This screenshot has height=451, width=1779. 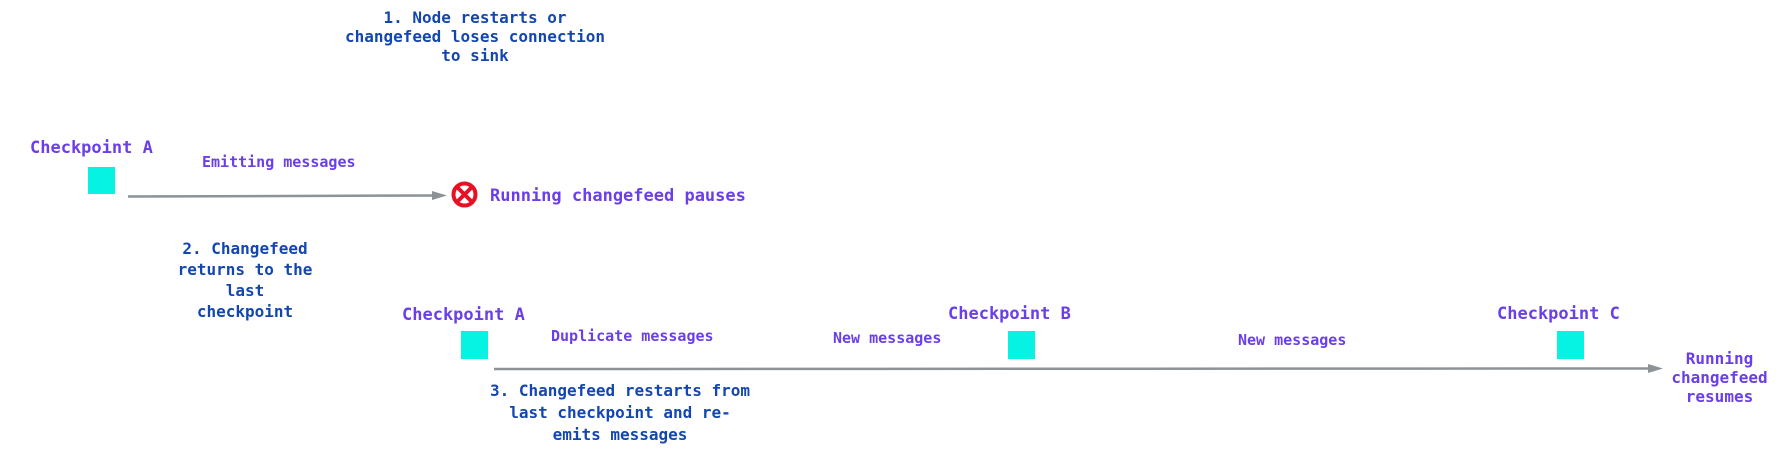 I want to click on checkpoint-a-marker-top, so click(x=101, y=180).